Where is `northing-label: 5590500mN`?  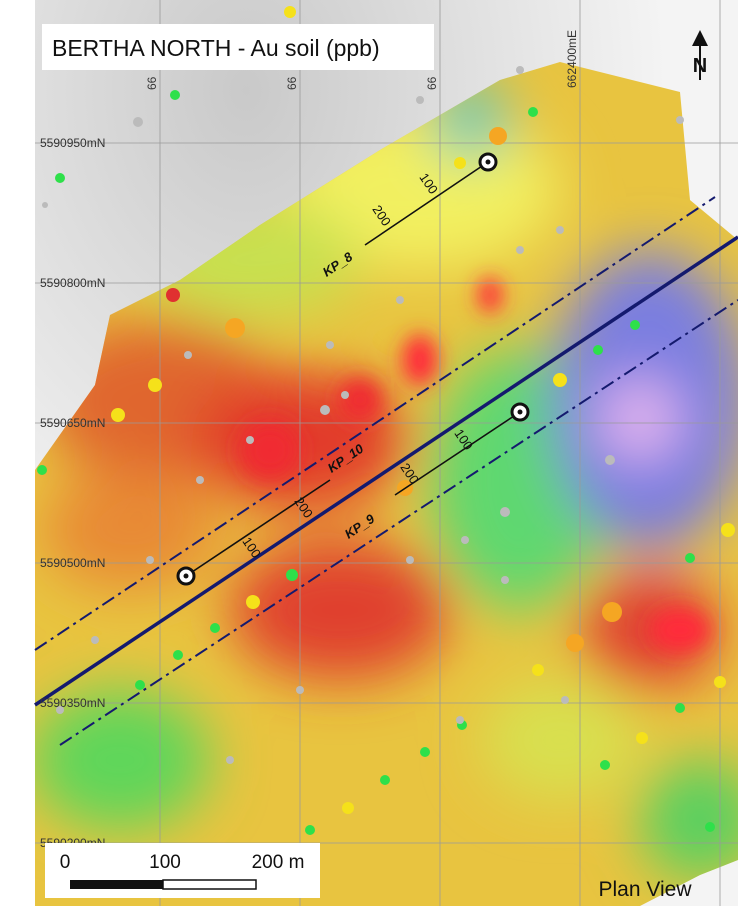 northing-label: 5590500mN is located at coordinates (72, 563).